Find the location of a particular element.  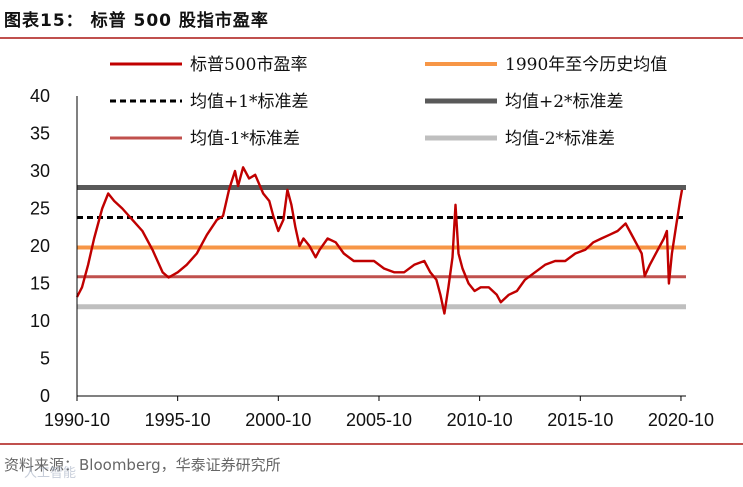

y-tick-label: 20 is located at coordinates (40, 246).